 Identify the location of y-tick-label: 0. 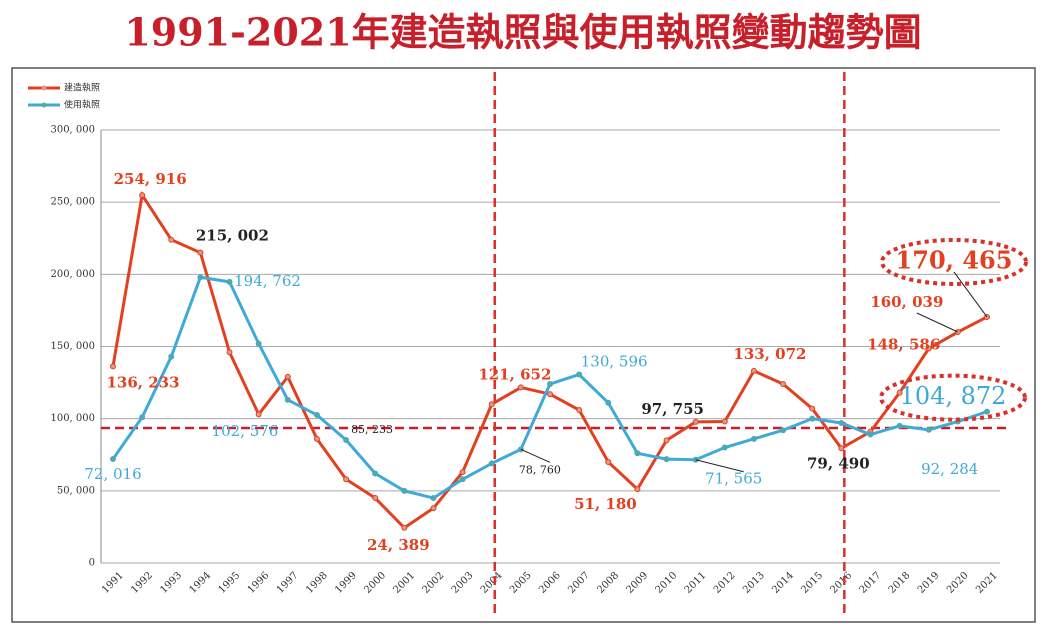
(92, 563).